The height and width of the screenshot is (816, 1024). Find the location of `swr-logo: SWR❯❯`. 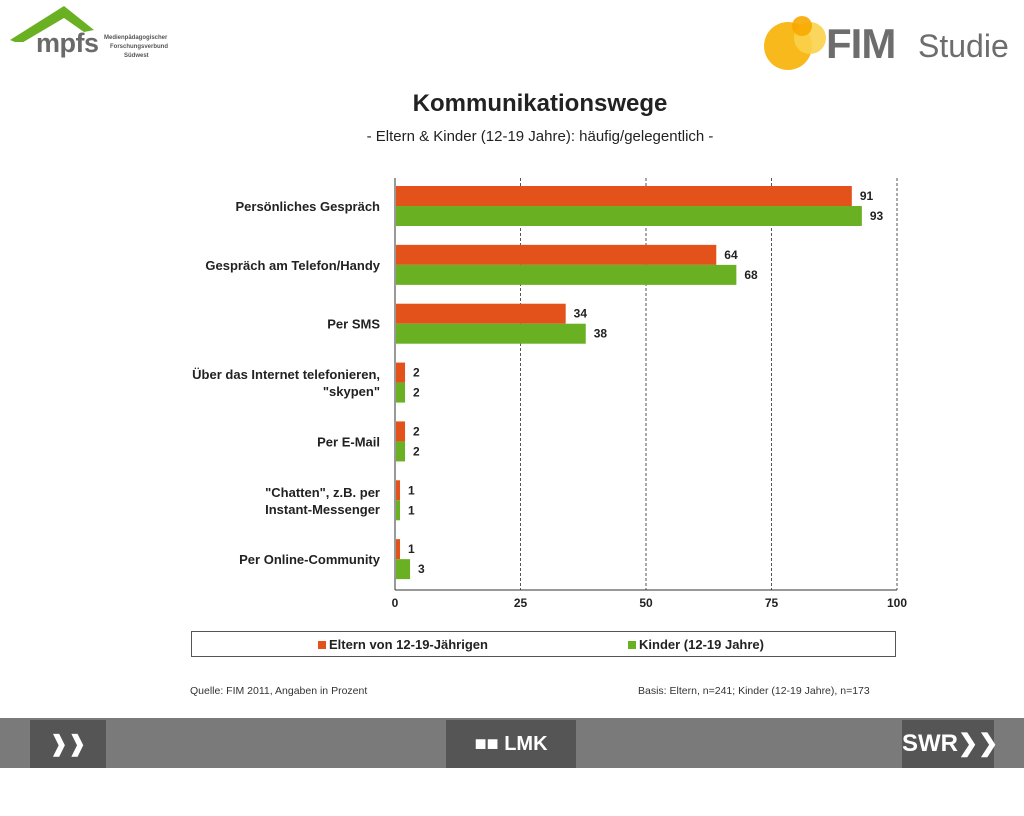

swr-logo: SWR❯❯ is located at coordinates (950, 744).